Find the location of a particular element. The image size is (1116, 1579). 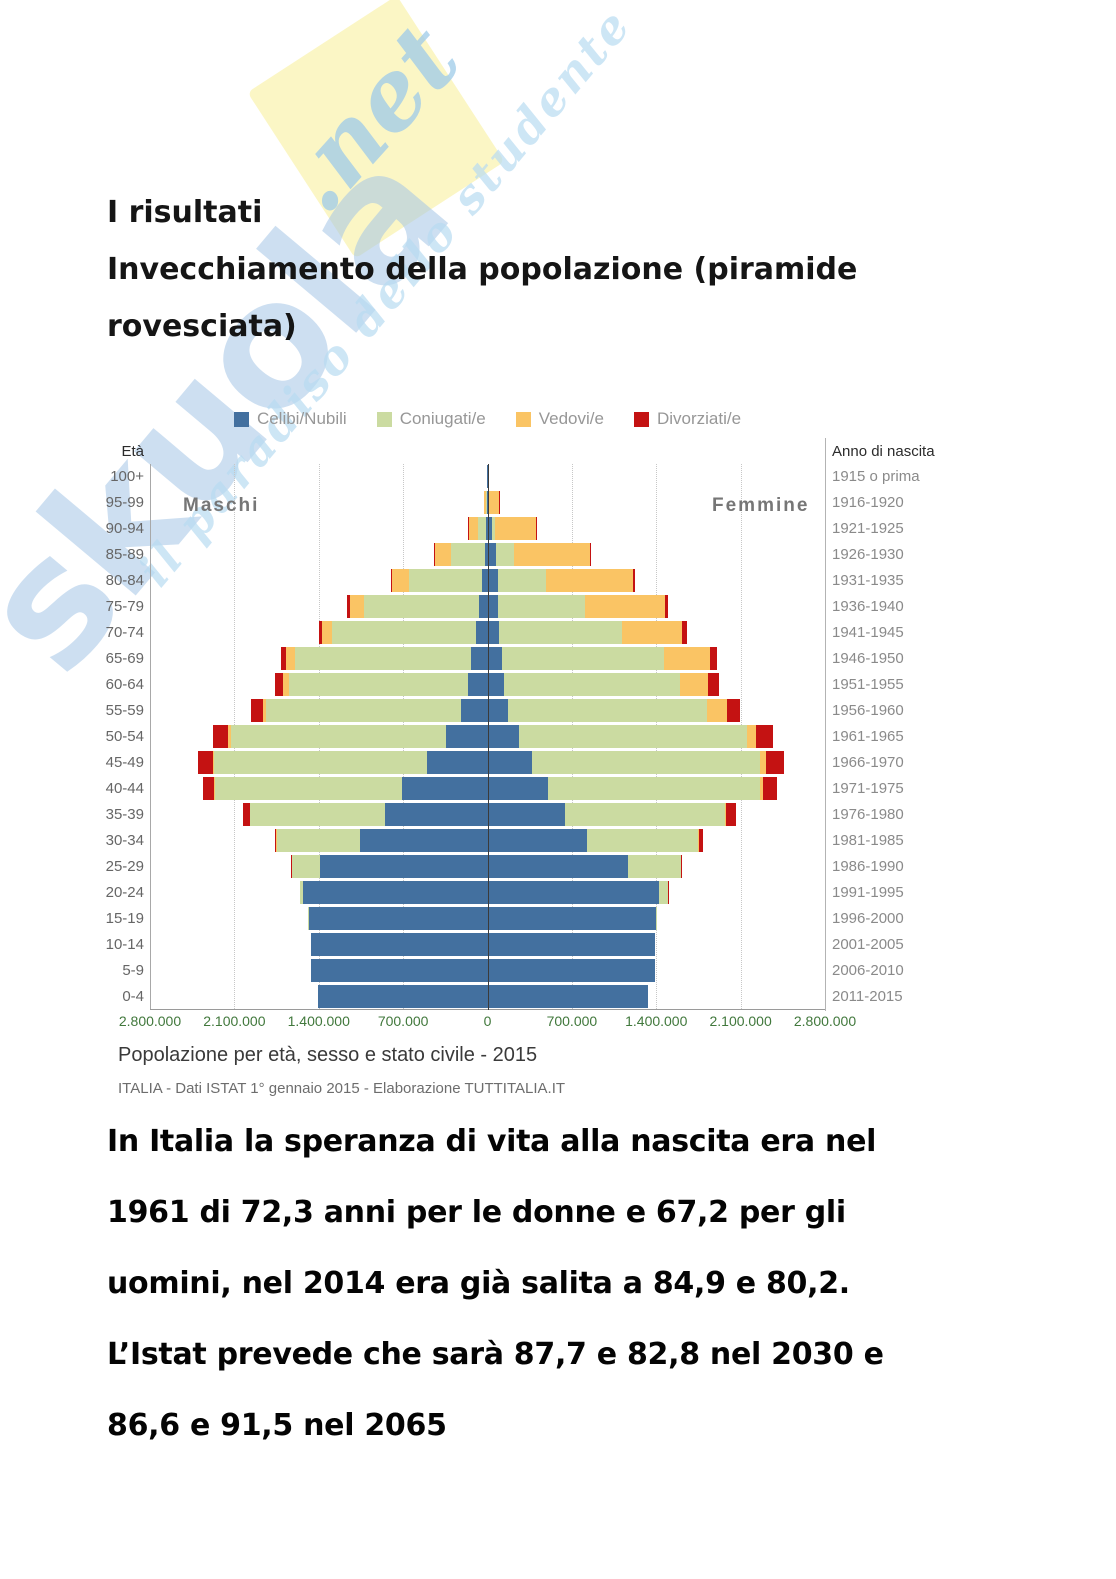

birth-year-label: 1971-1975 is located at coordinates (868, 788).